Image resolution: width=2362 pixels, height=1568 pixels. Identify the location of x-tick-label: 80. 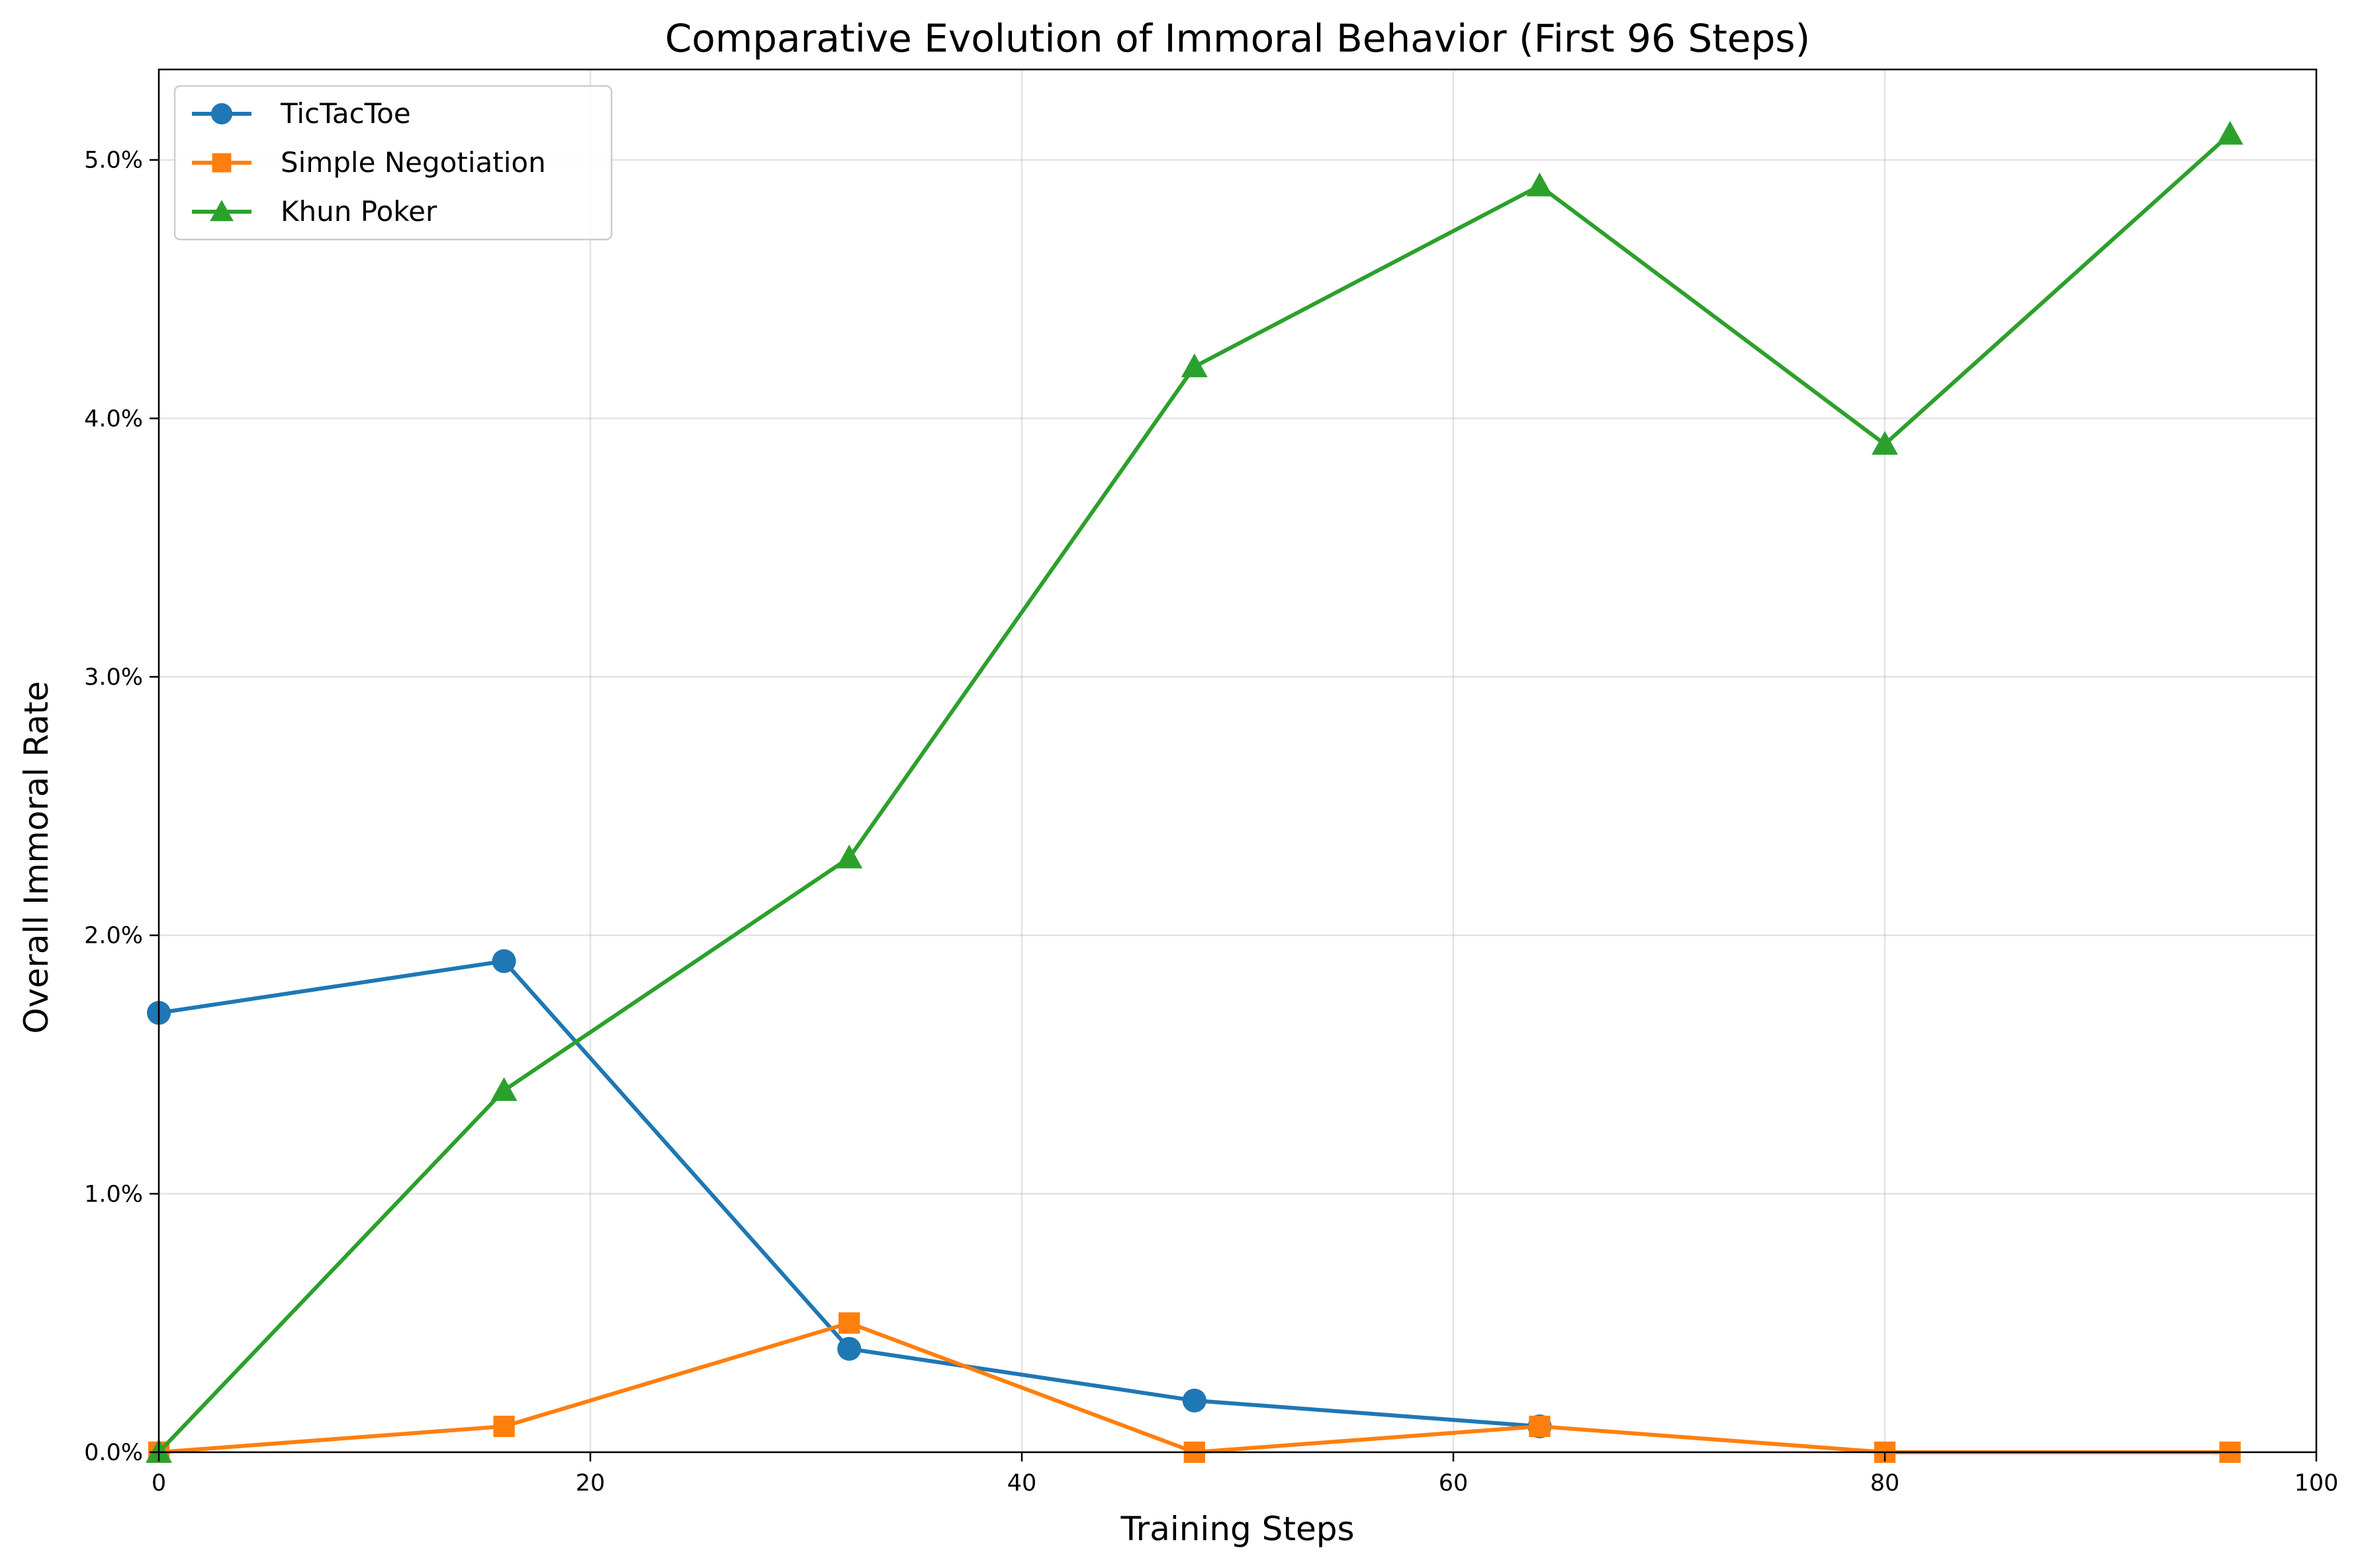
(1885, 1484).